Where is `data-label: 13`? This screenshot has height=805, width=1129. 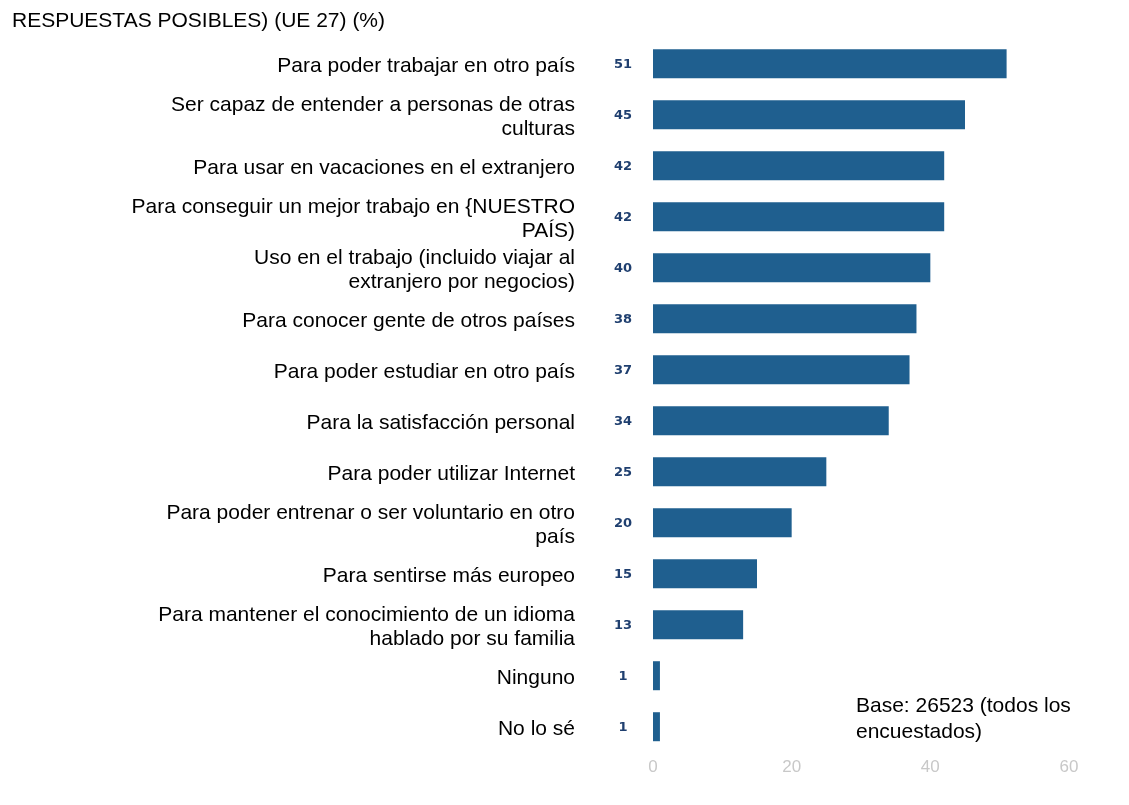
data-label: 13 is located at coordinates (623, 625).